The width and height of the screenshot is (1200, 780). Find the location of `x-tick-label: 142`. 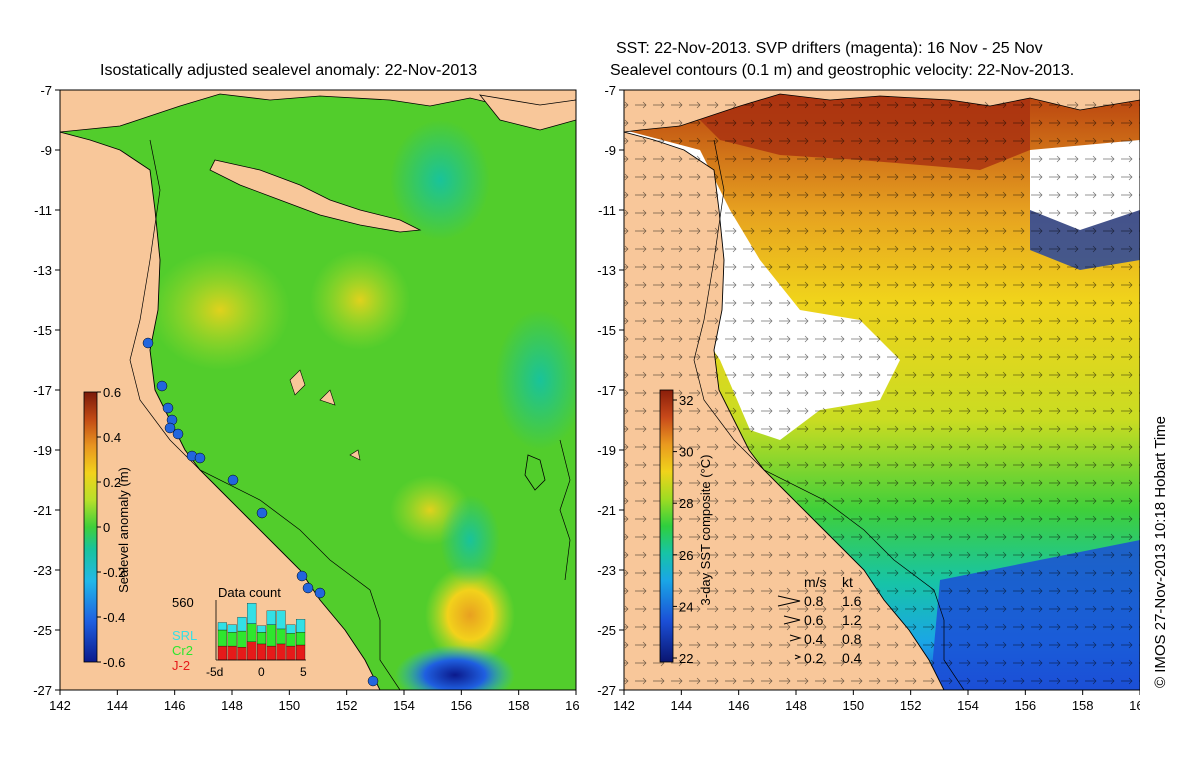

x-tick-label: 142 is located at coordinates (60, 705).